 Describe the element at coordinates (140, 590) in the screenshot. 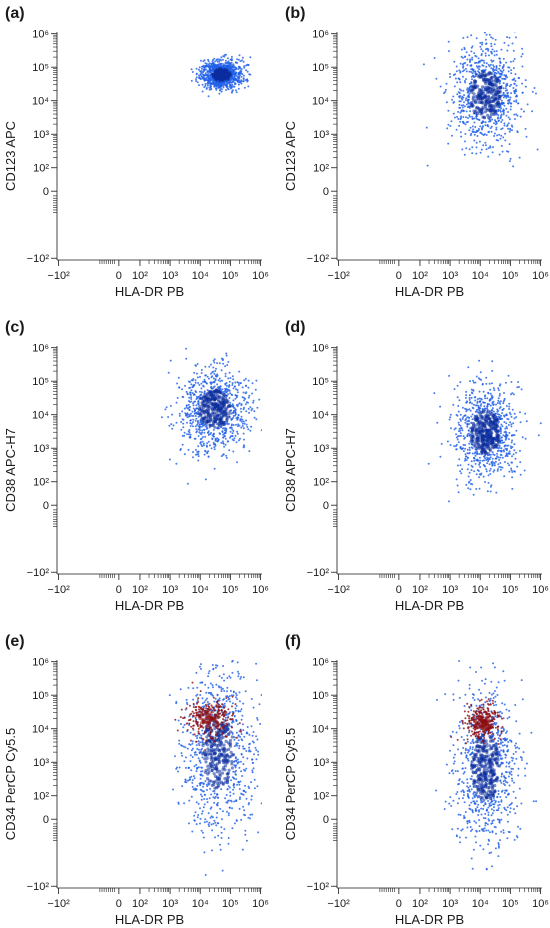

I see `x-tick-label: 10²` at that location.